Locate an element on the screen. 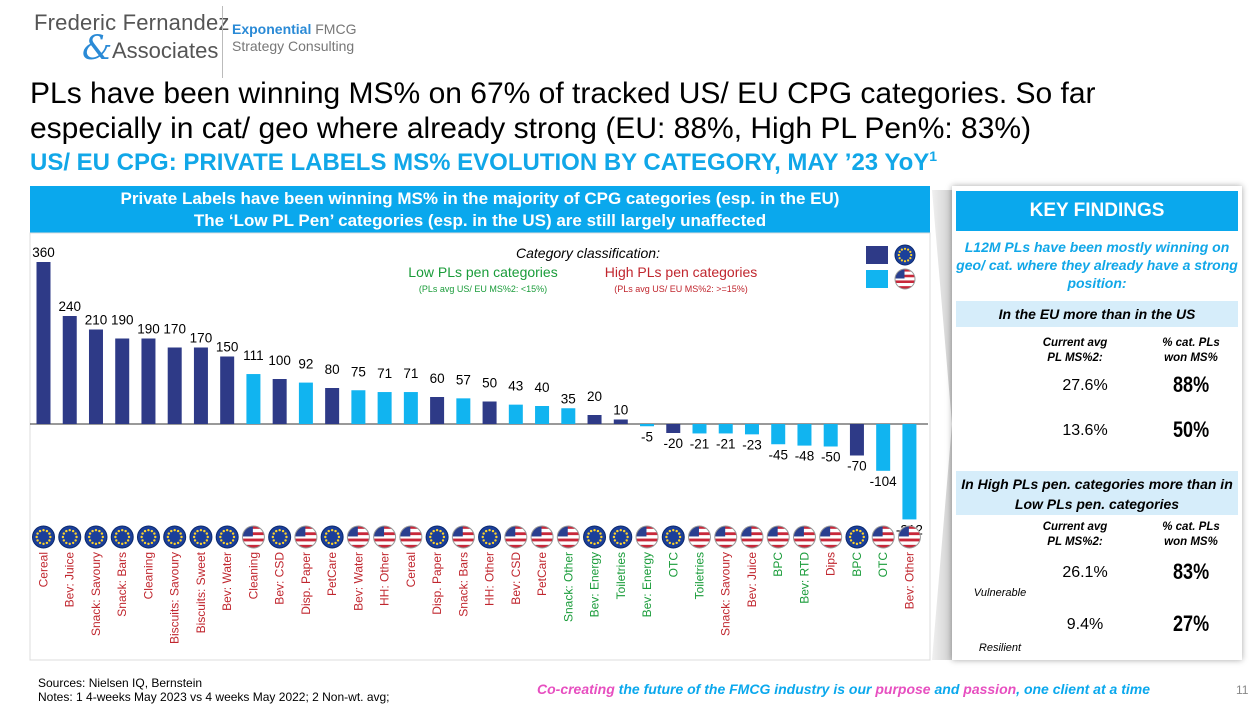  category-label-3: Snack: Bars is located at coordinates (122, 584).